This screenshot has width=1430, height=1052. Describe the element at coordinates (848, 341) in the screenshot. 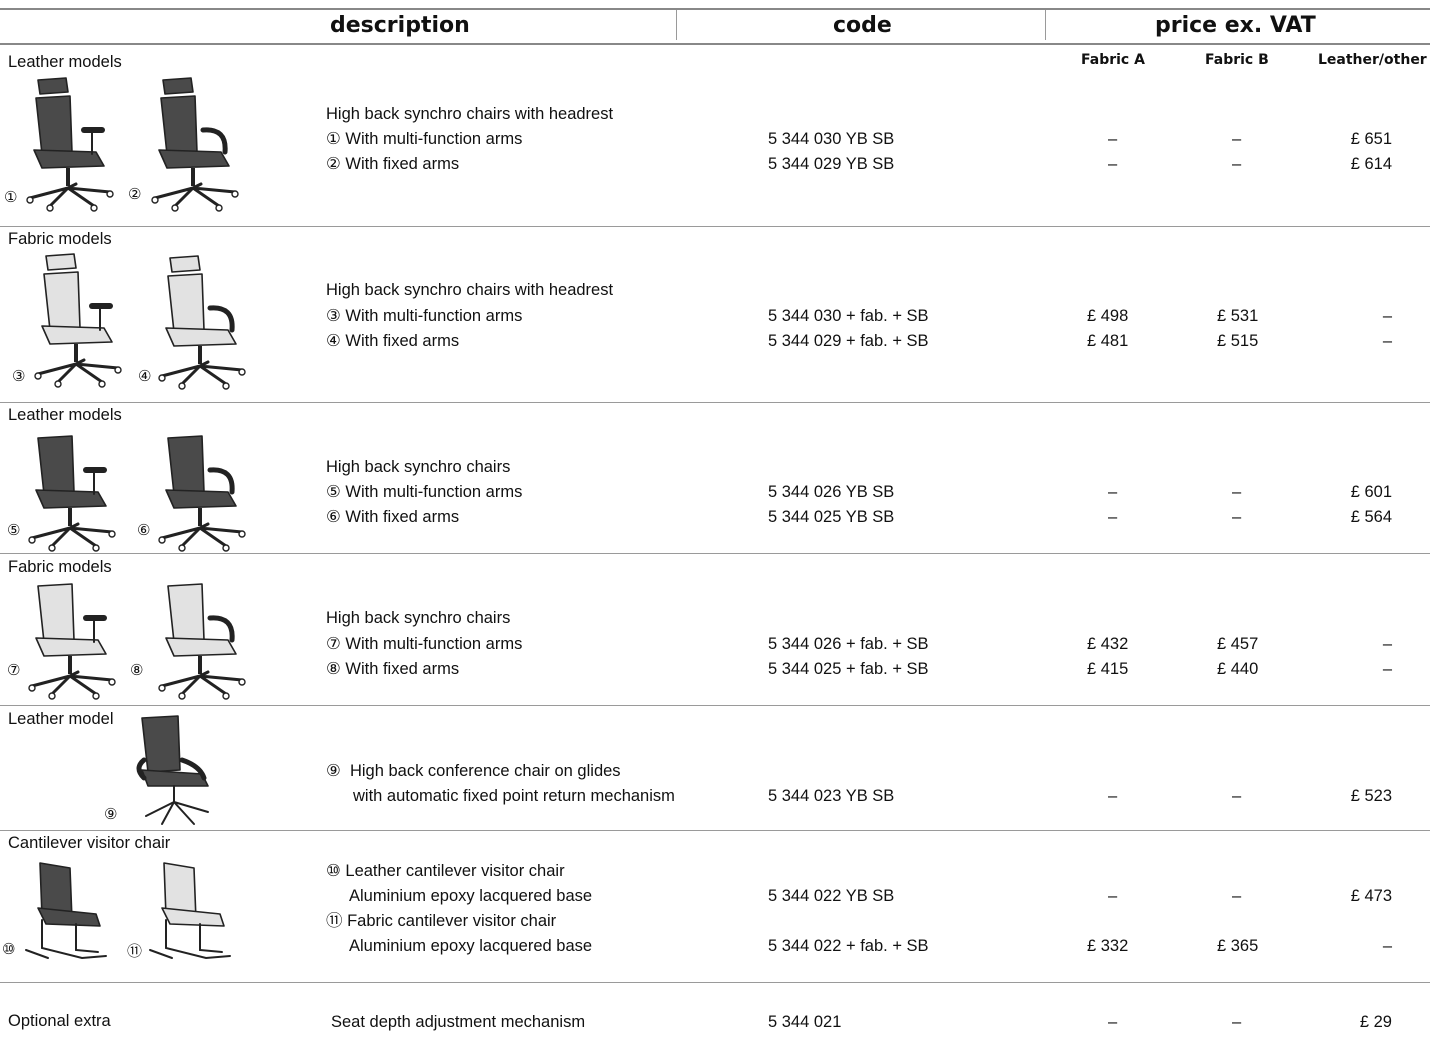

I see `item-code: 5 344 029 + fab. + SB` at that location.